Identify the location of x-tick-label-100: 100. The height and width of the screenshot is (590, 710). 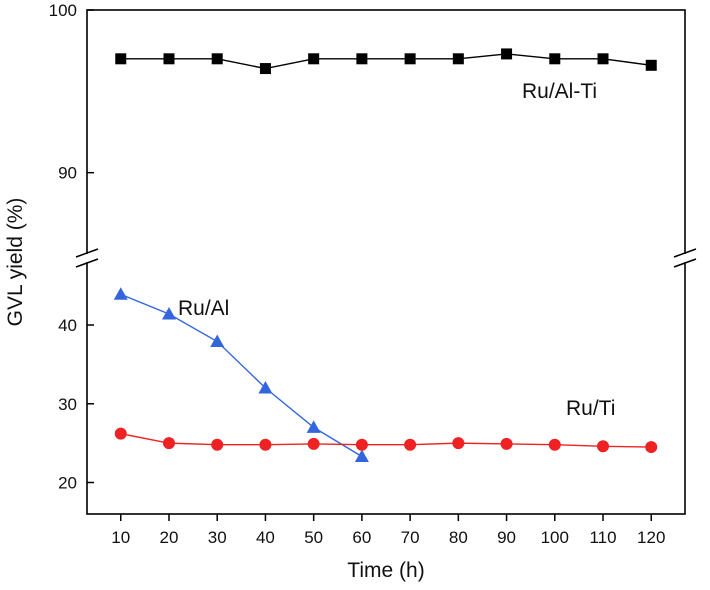
(555, 537).